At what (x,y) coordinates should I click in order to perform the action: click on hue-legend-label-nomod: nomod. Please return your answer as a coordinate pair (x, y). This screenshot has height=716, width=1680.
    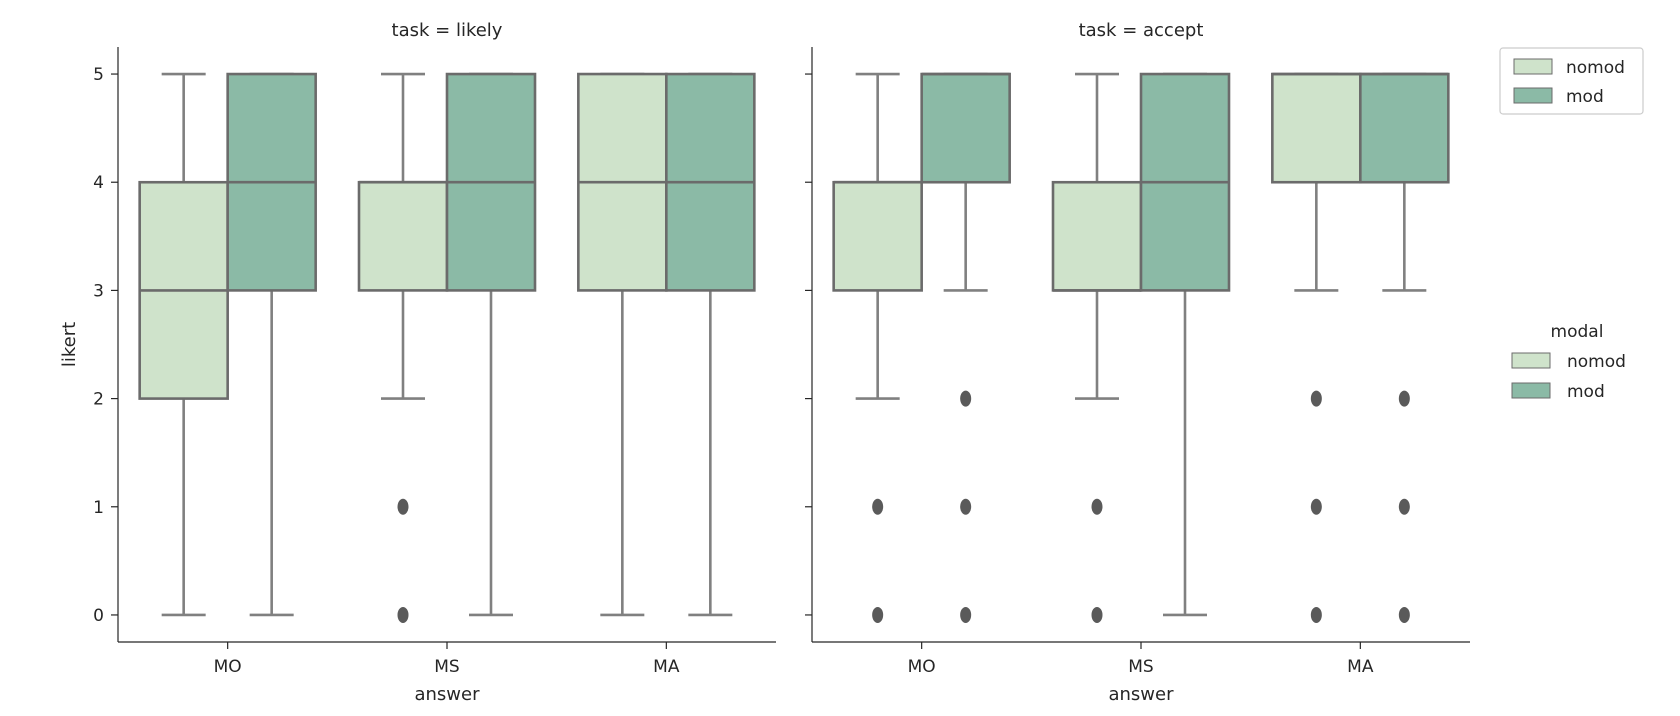
    Looking at the image, I should click on (1596, 362).